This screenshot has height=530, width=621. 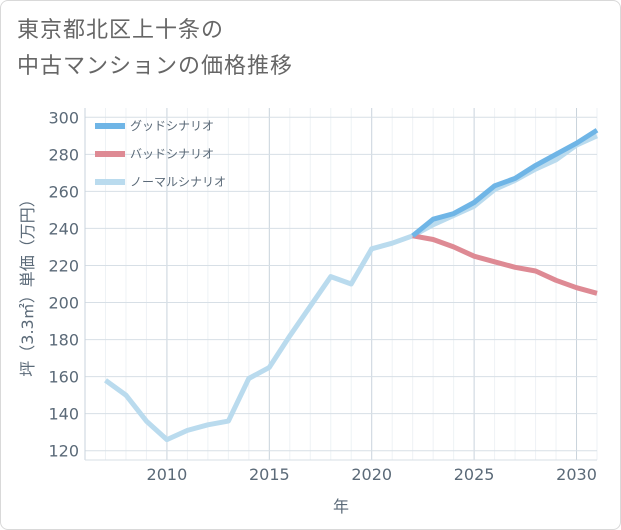 What do you see at coordinates (172, 154) in the screenshot?
I see `legend-label: バッドシナリオ` at bounding box center [172, 154].